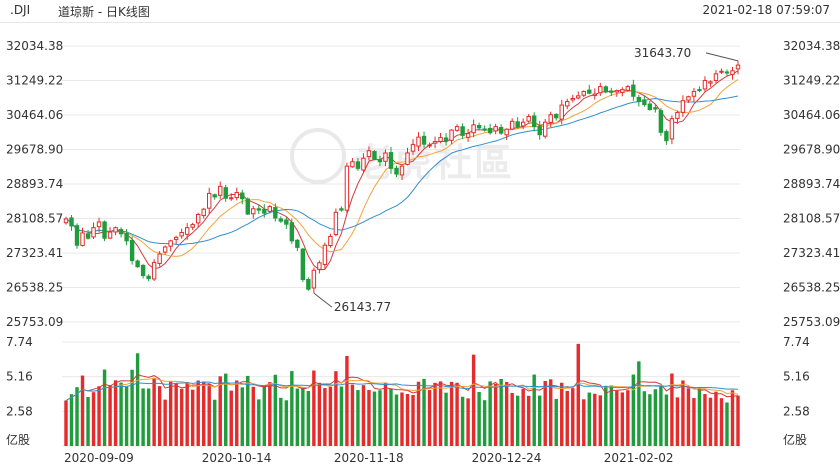 The image size is (840, 470). What do you see at coordinates (811, 46) in the screenshot?
I see `price-tick-label: 32034.38` at bounding box center [811, 46].